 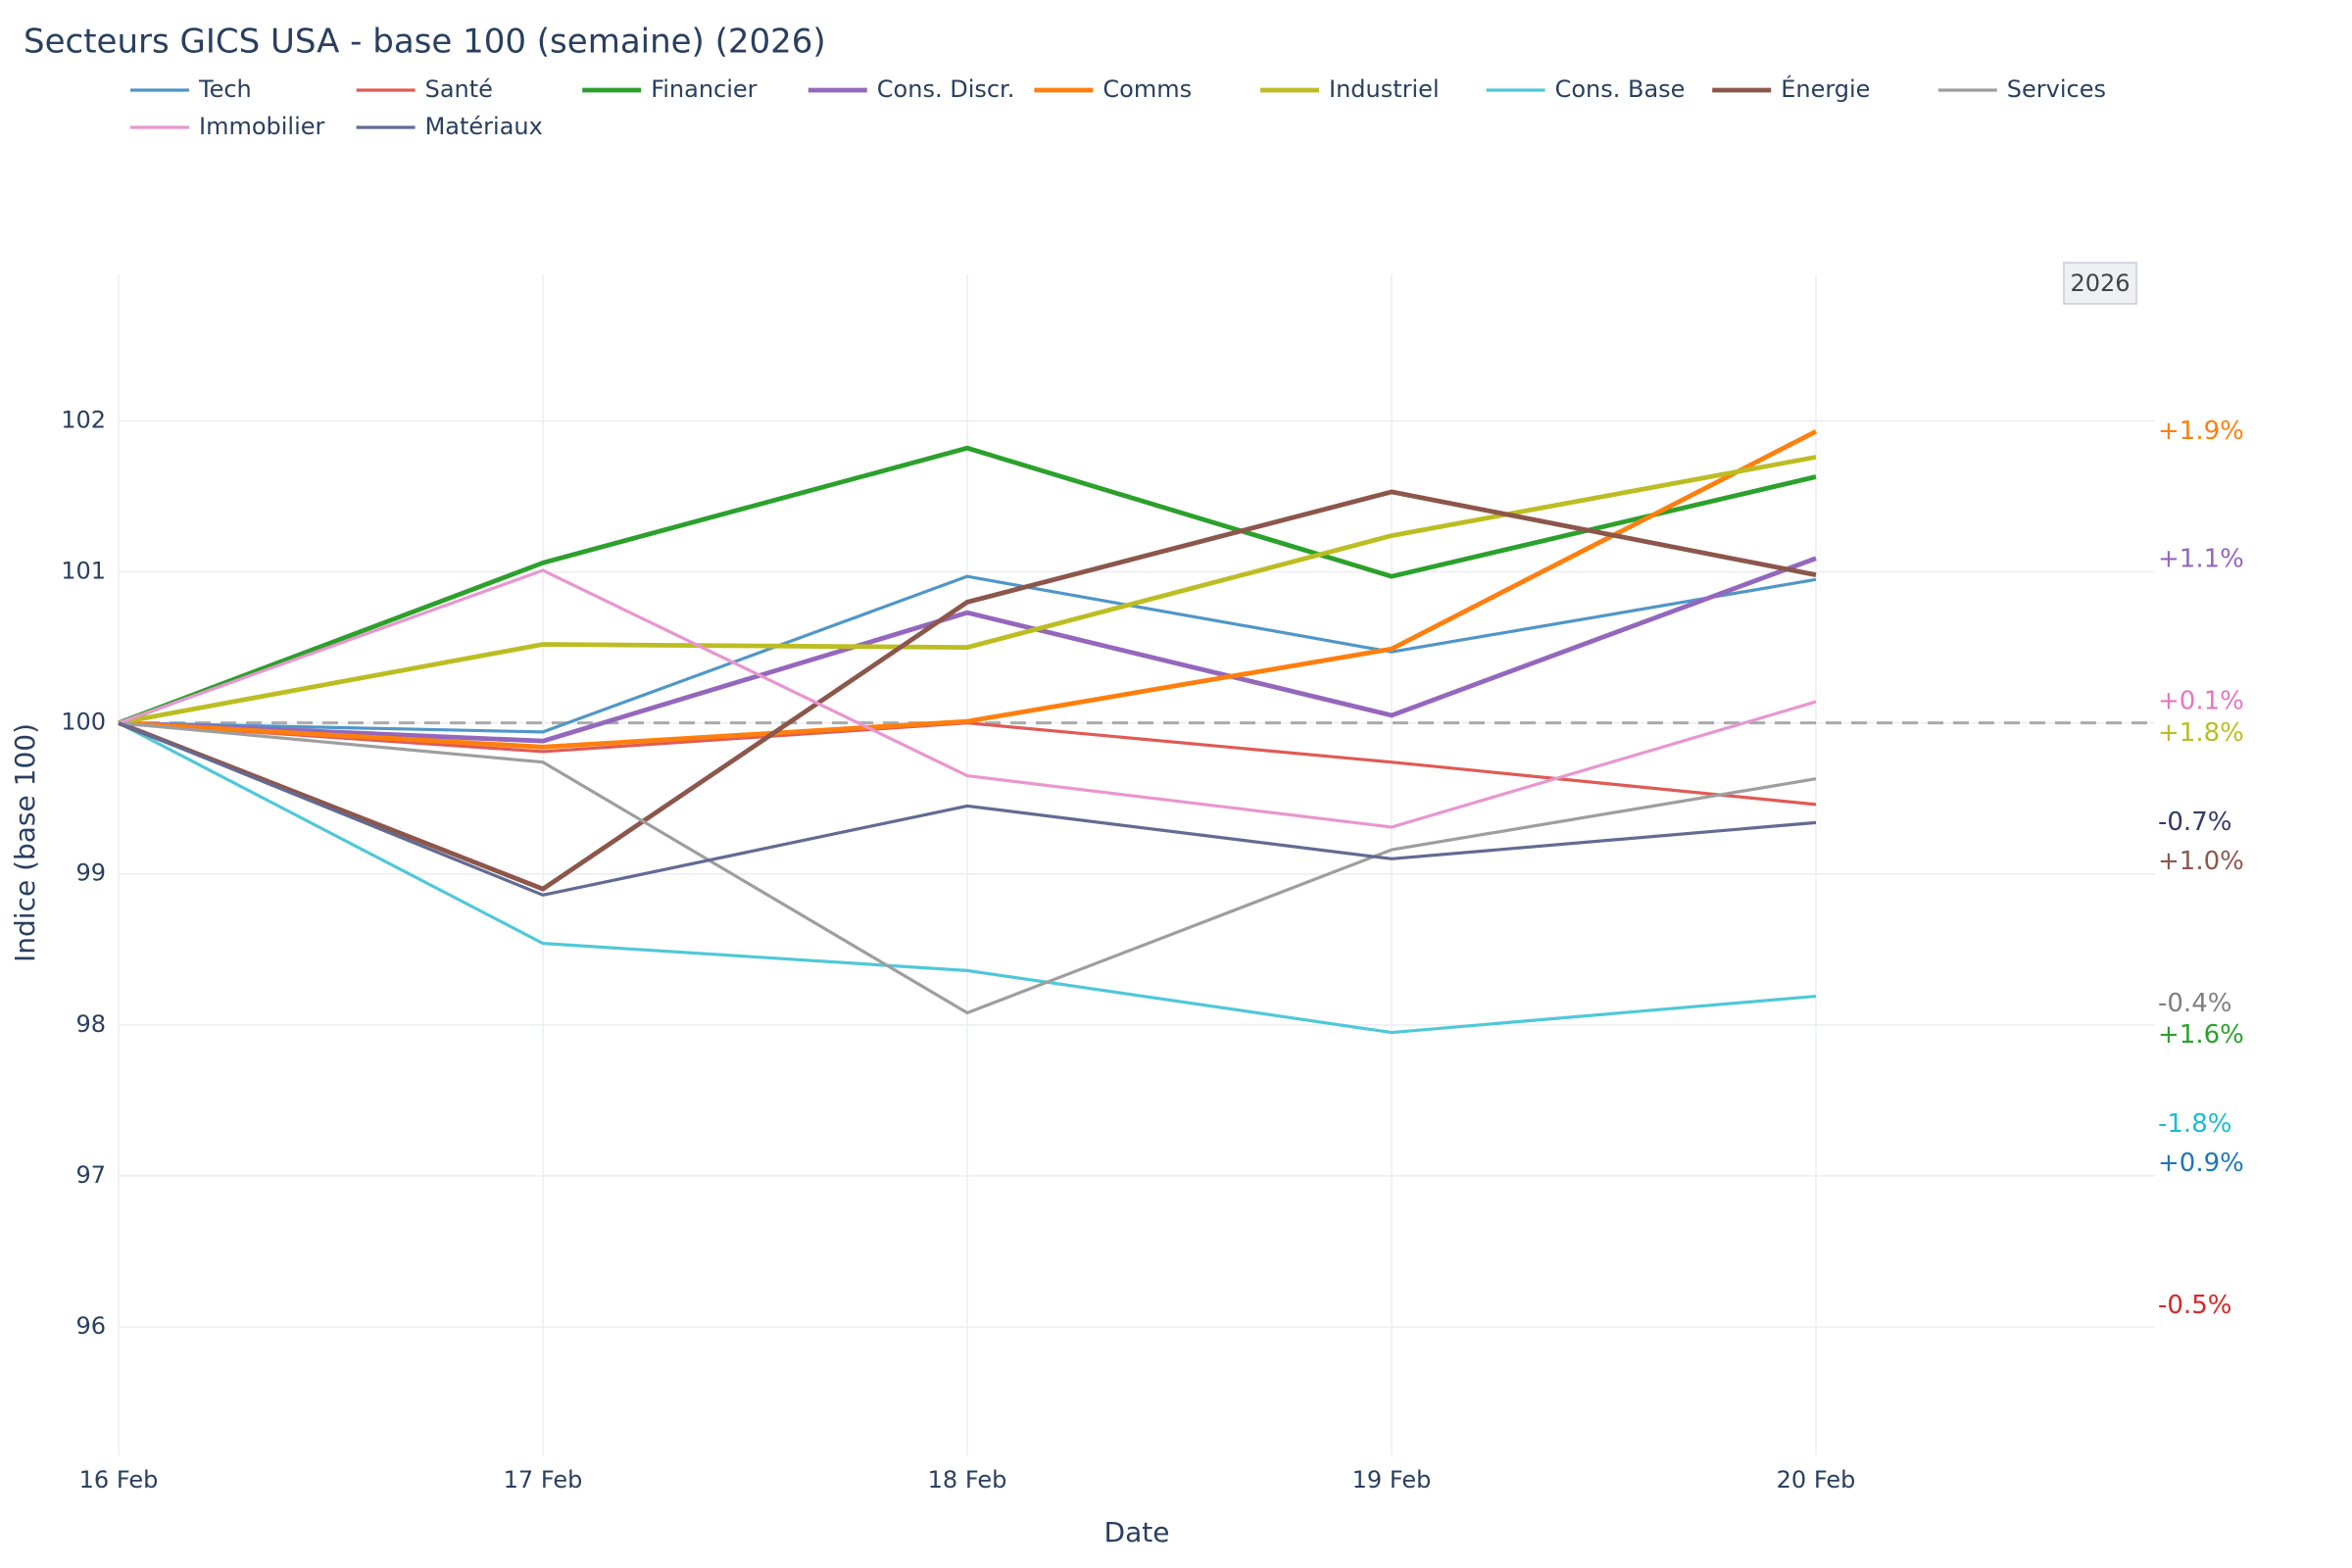 I want to click on badge-box, so click(x=2100, y=283).